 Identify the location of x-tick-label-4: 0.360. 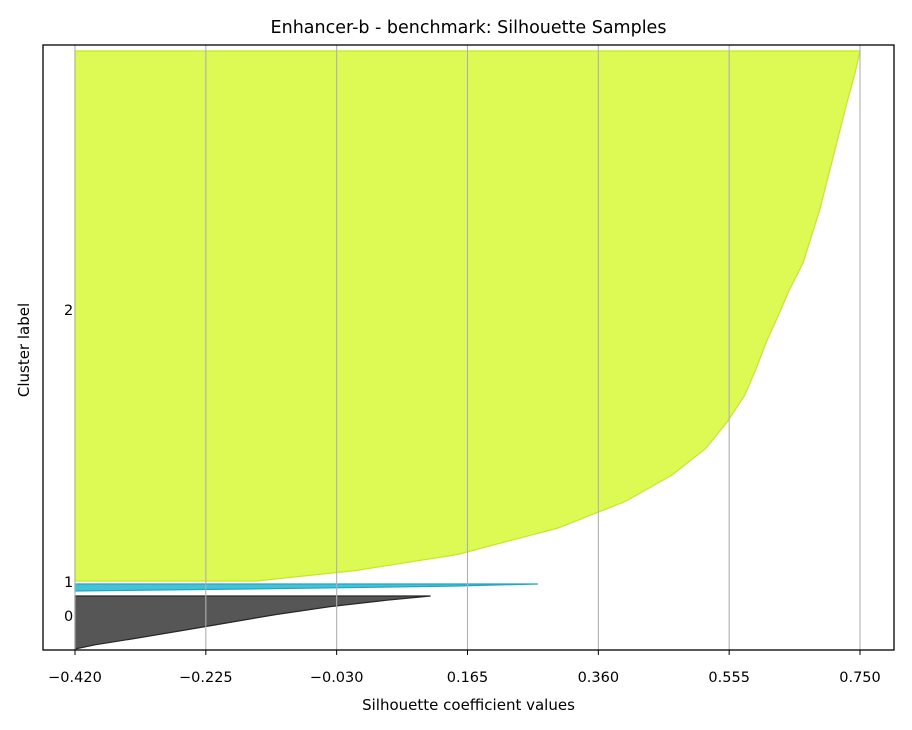
(599, 678).